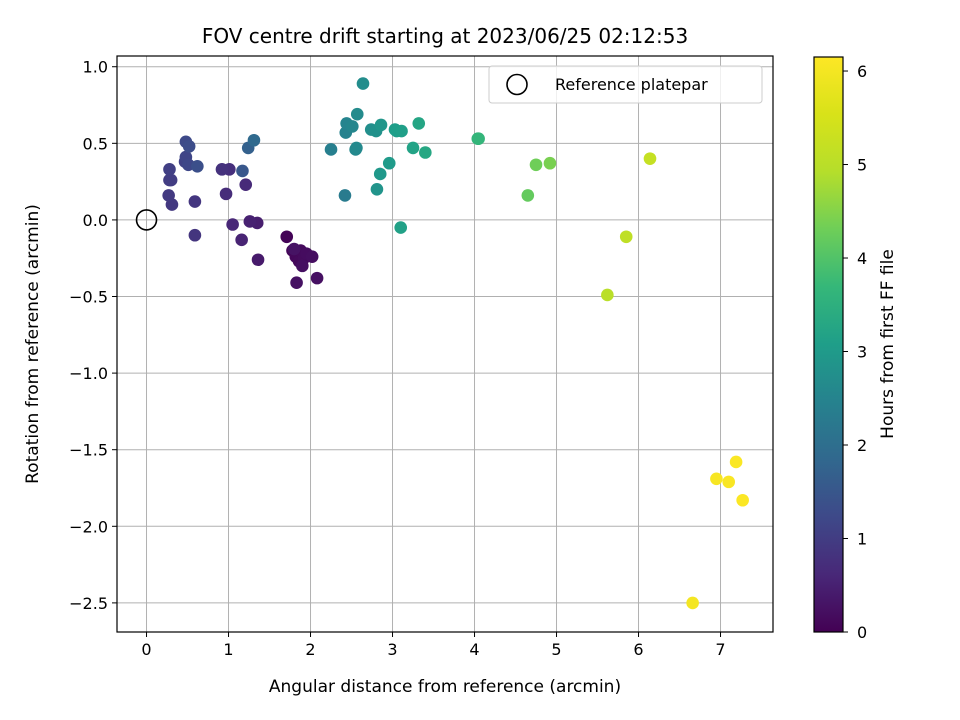 The image size is (960, 720). Describe the element at coordinates (88, 603) in the screenshot. I see `y-tick-label: −2.5` at that location.